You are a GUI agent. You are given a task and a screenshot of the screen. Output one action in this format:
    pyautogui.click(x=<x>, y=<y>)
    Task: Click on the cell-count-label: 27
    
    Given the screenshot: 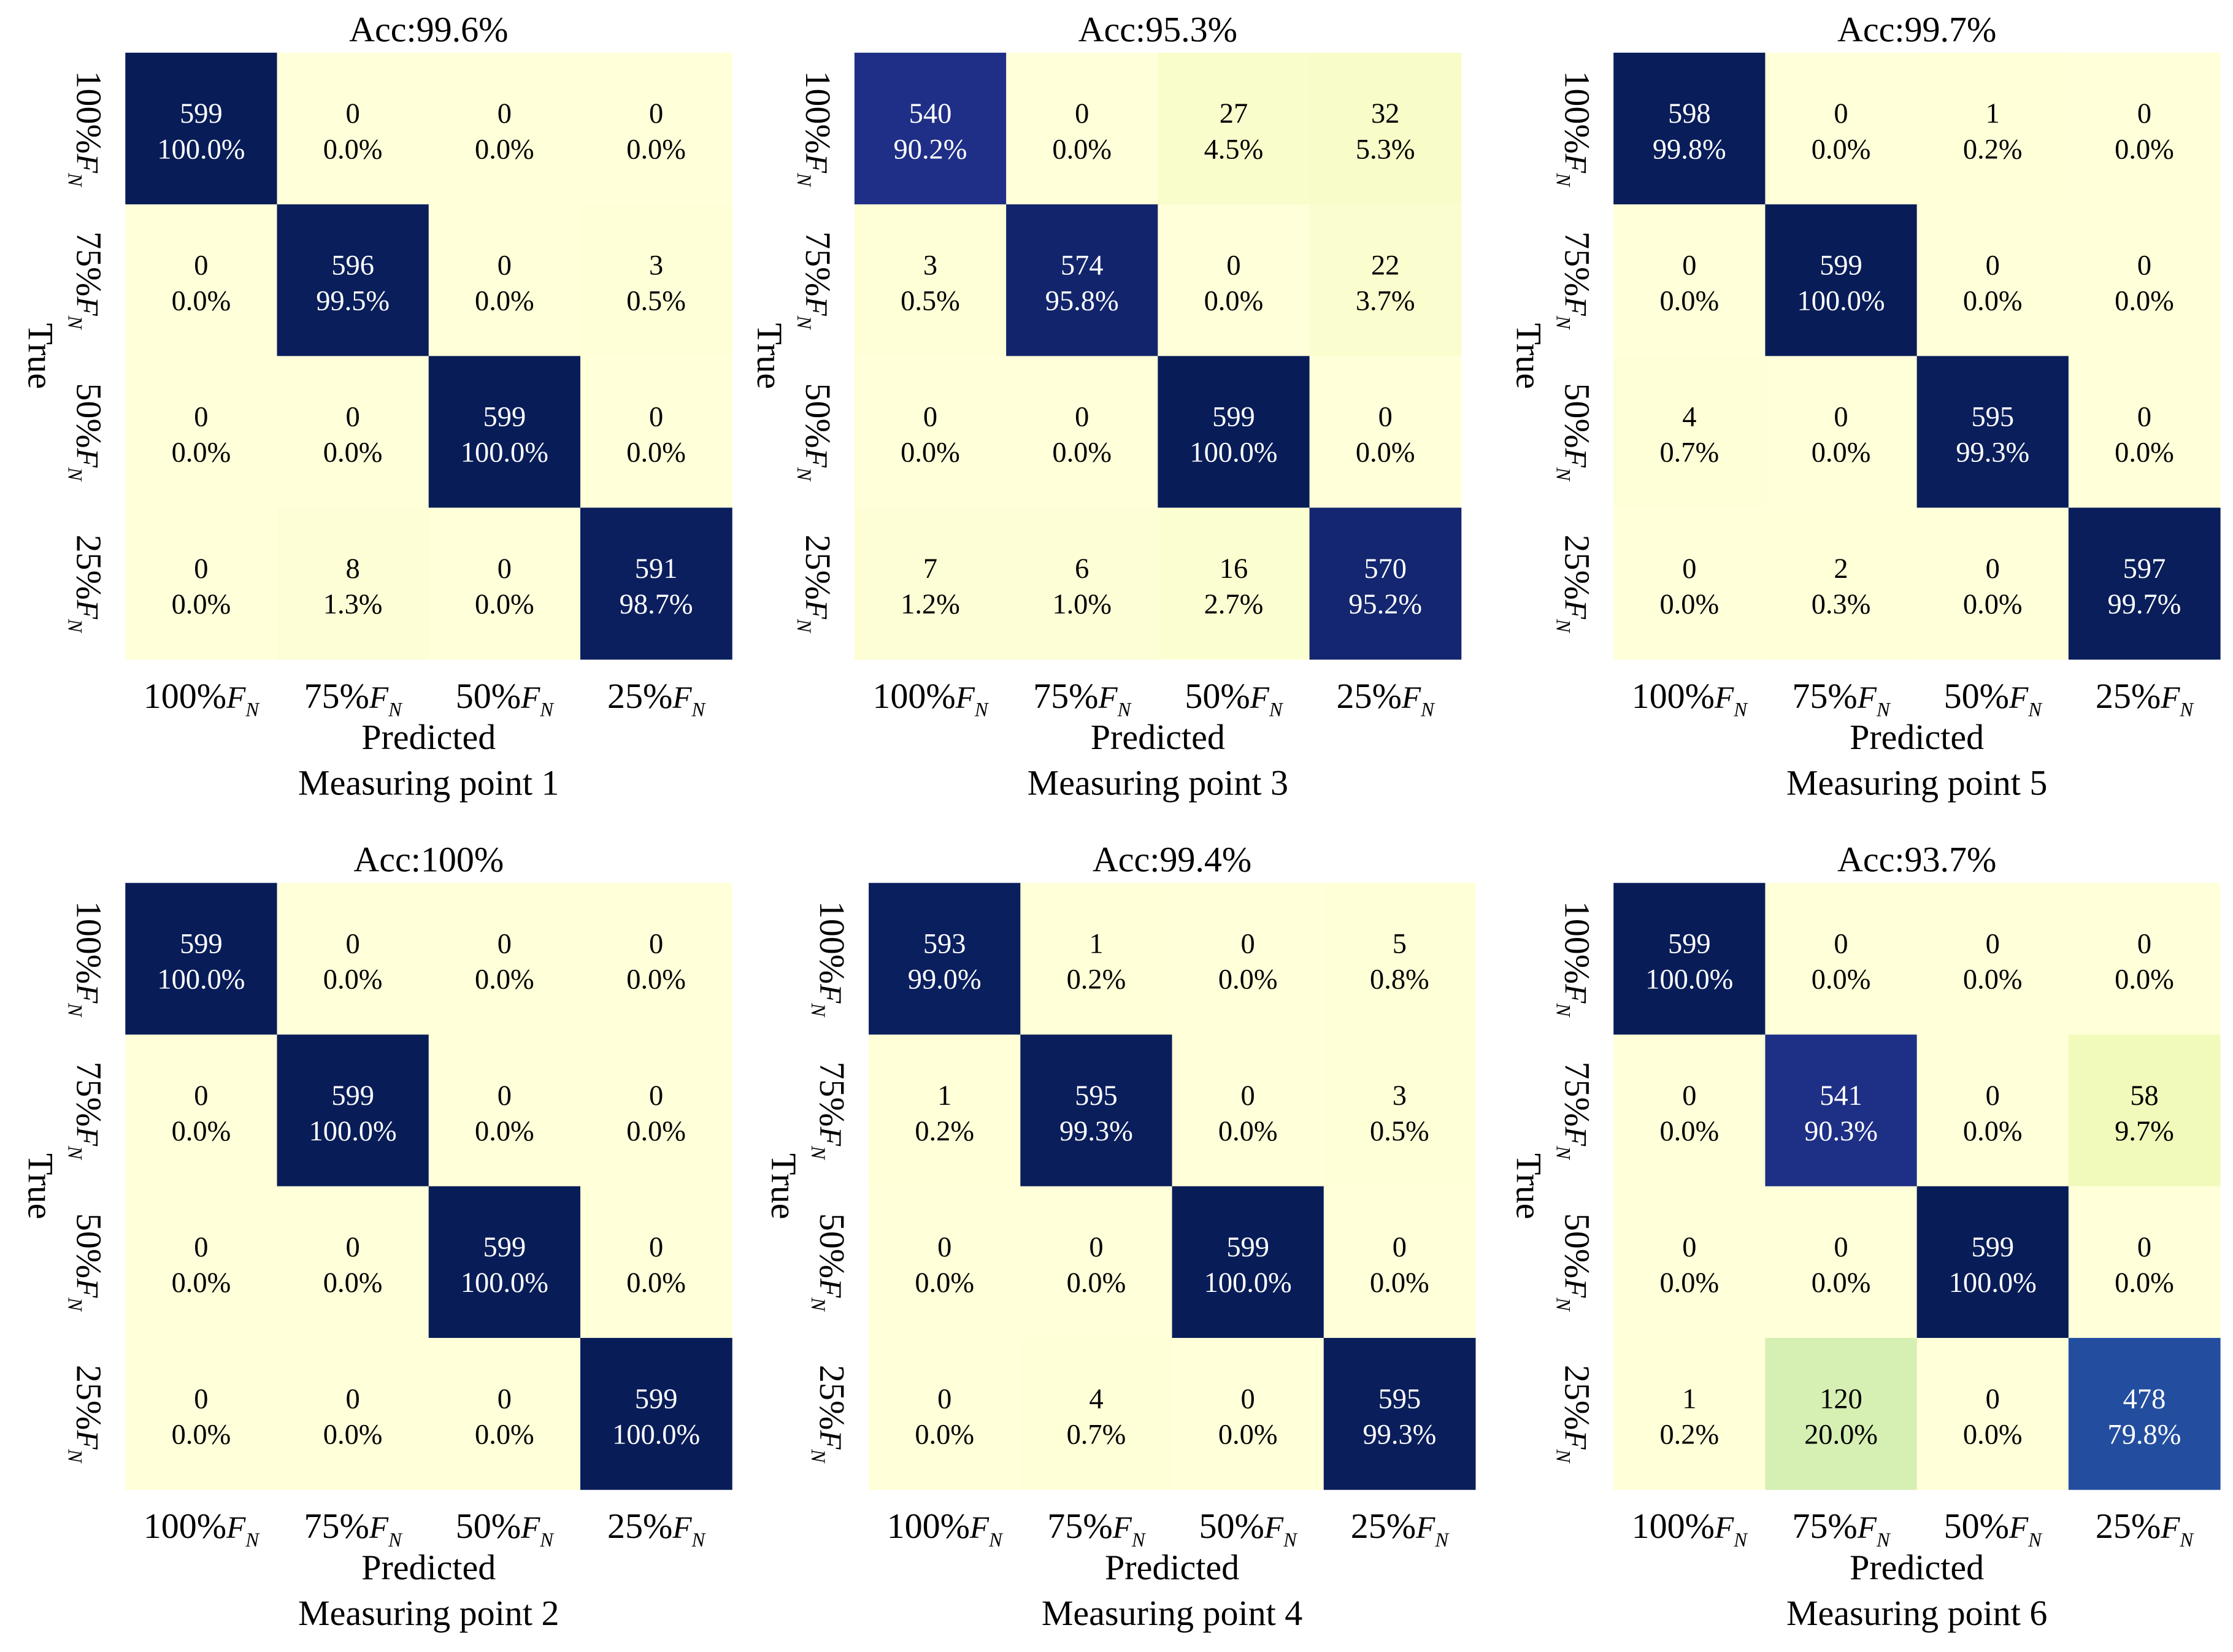 What is the action you would take?
    pyautogui.click(x=1234, y=113)
    